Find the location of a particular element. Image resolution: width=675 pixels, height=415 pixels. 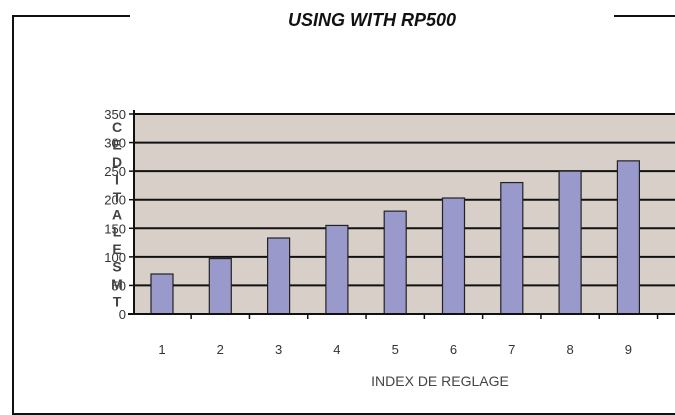

y-tick-label: 0 is located at coordinates (122, 314).